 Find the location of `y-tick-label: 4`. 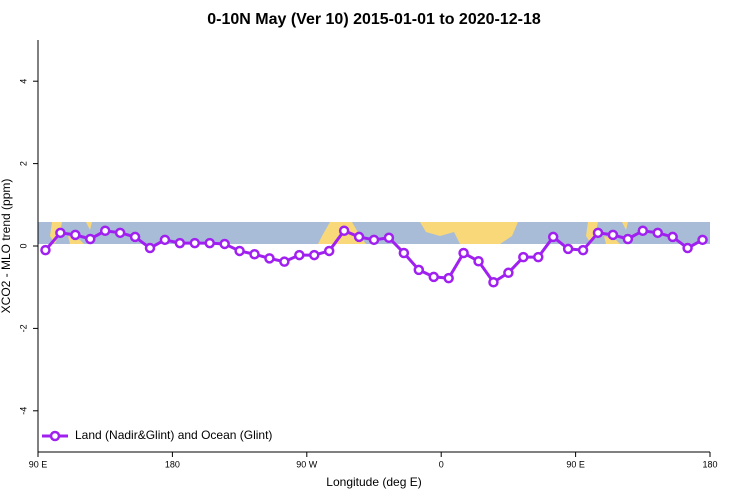

y-tick-label: 4 is located at coordinates (23, 81).